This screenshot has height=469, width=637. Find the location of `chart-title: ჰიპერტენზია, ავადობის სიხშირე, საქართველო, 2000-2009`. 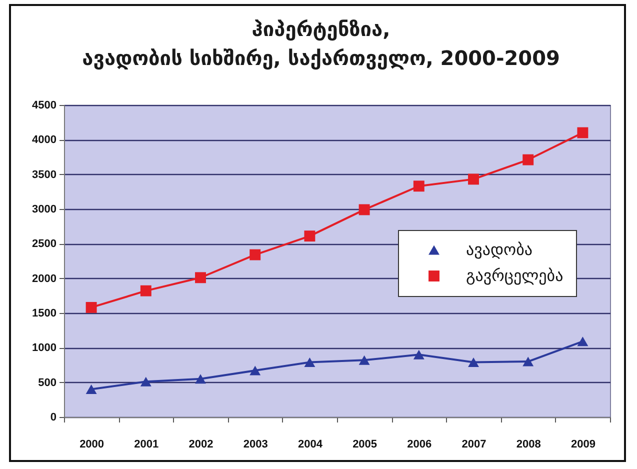

chart-title: ჰიპერტენზია, ავადობის სიხშირე, საქართველო, 2000-2009 is located at coordinates (321, 43).